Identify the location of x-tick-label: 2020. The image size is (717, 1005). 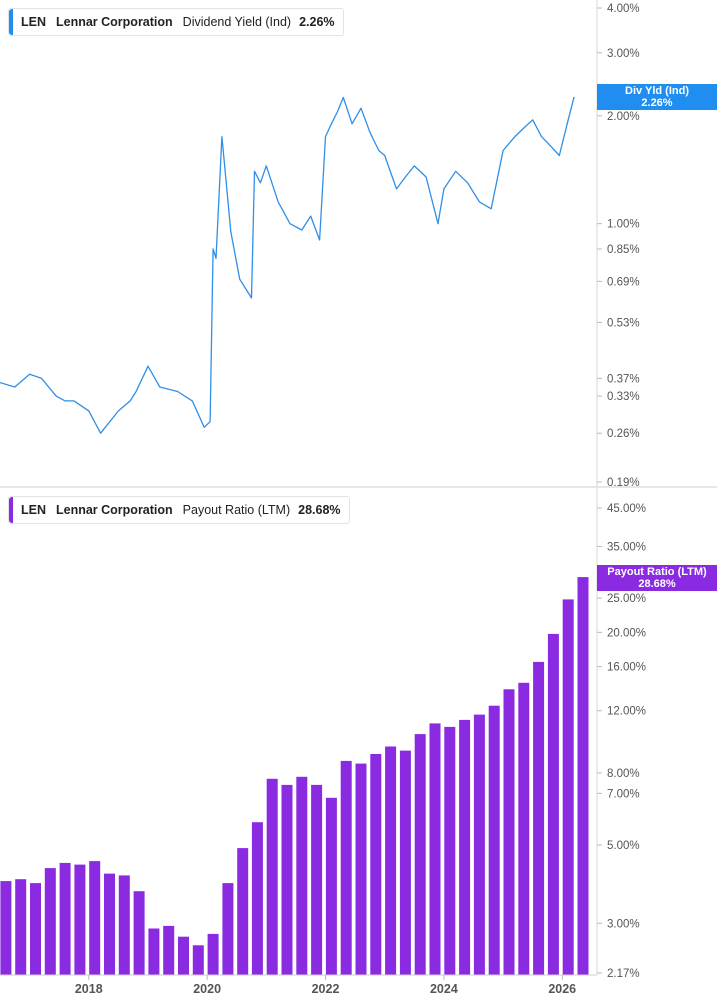
(207, 989).